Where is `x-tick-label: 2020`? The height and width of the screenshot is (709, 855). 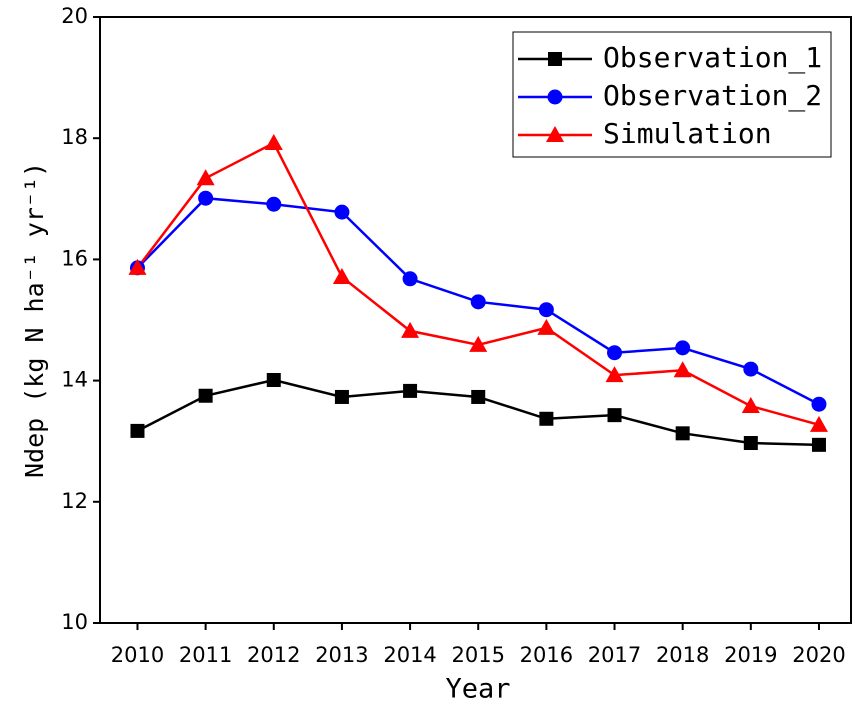
x-tick-label: 2020 is located at coordinates (818, 655).